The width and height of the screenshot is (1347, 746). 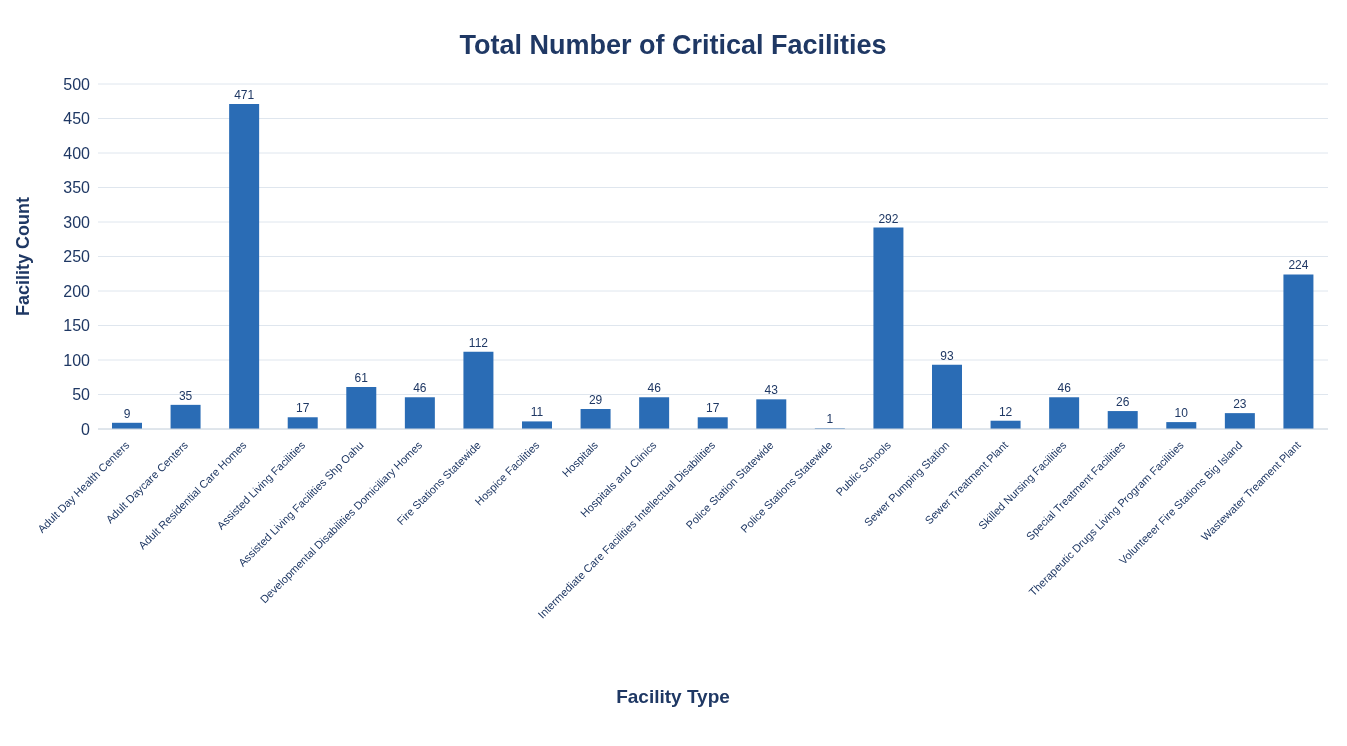 What do you see at coordinates (77, 360) in the screenshot?
I see `y-tick-label: 100` at bounding box center [77, 360].